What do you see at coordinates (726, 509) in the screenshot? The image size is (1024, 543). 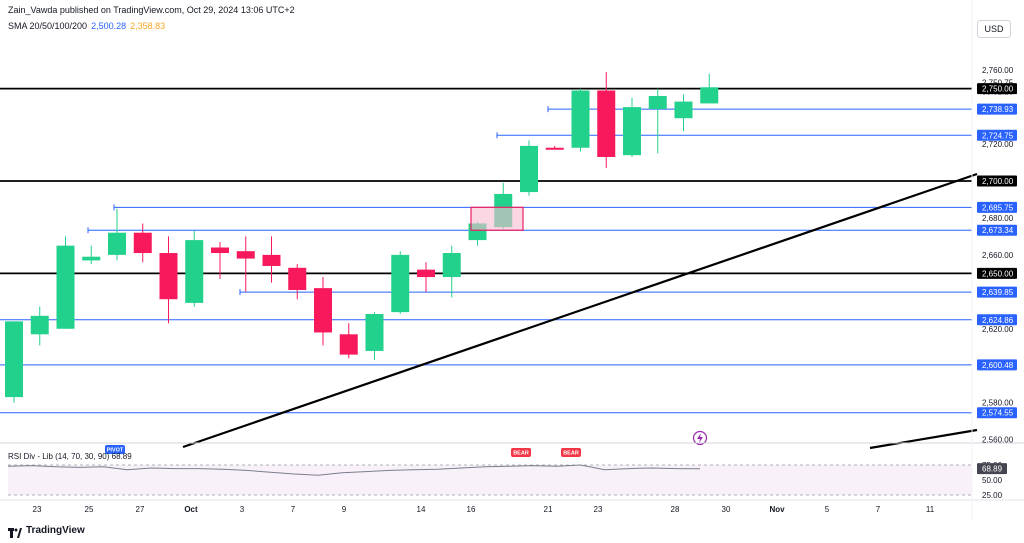 I see `date-tick-label: 30` at bounding box center [726, 509].